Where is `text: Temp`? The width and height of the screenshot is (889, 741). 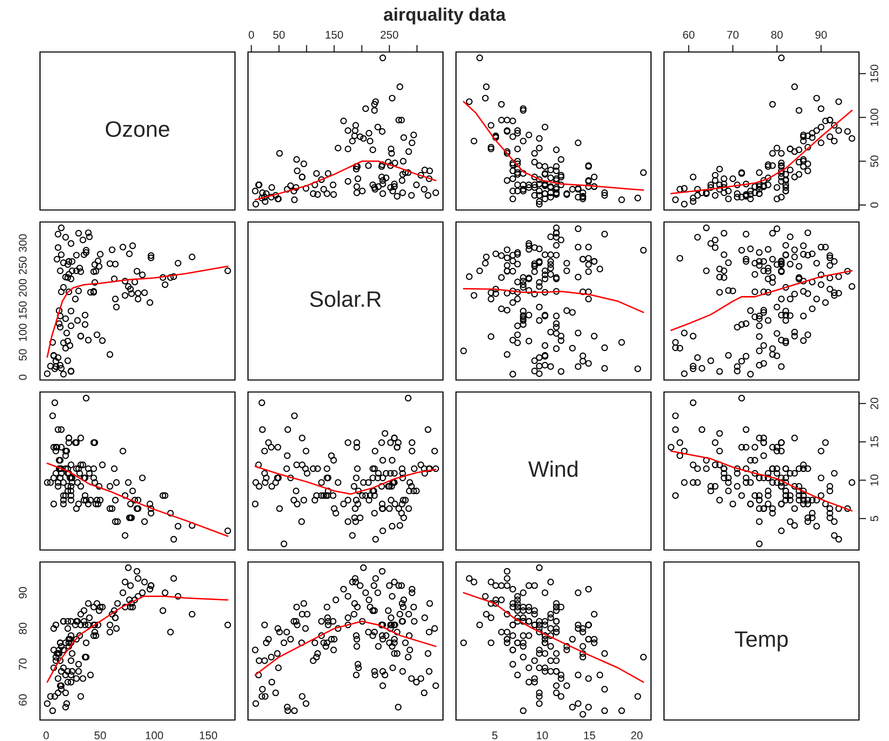
text: Temp is located at coordinates (761, 641).